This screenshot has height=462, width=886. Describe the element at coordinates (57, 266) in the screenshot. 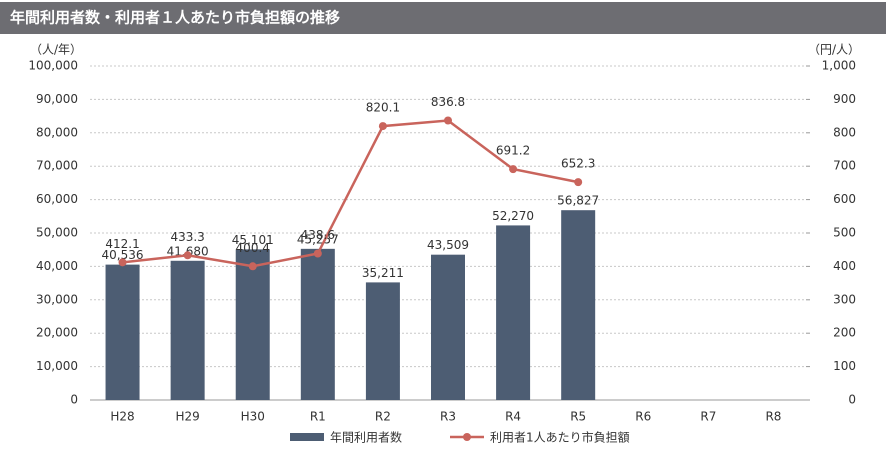

I see `y-tick-label: 40,000` at that location.